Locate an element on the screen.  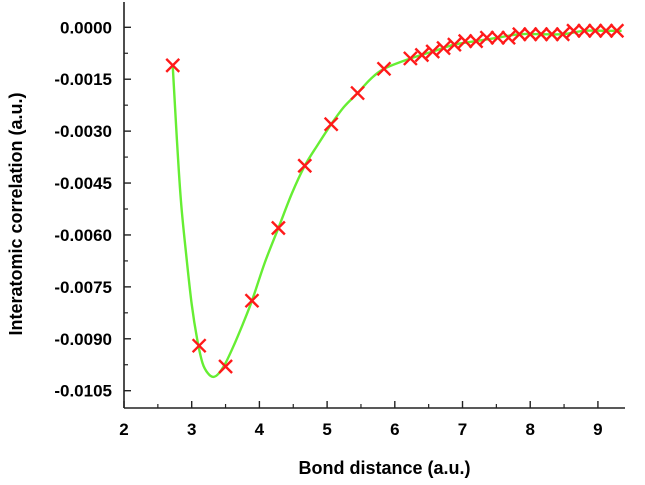
x-tick-label: 8 is located at coordinates (529, 429).